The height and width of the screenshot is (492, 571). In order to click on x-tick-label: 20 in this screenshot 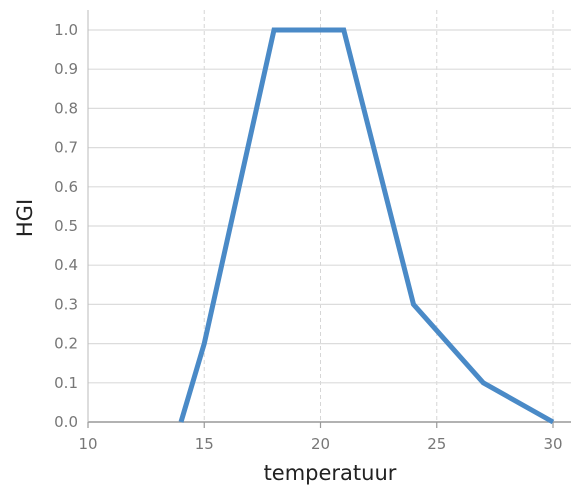, I will do `click(320, 444)`.